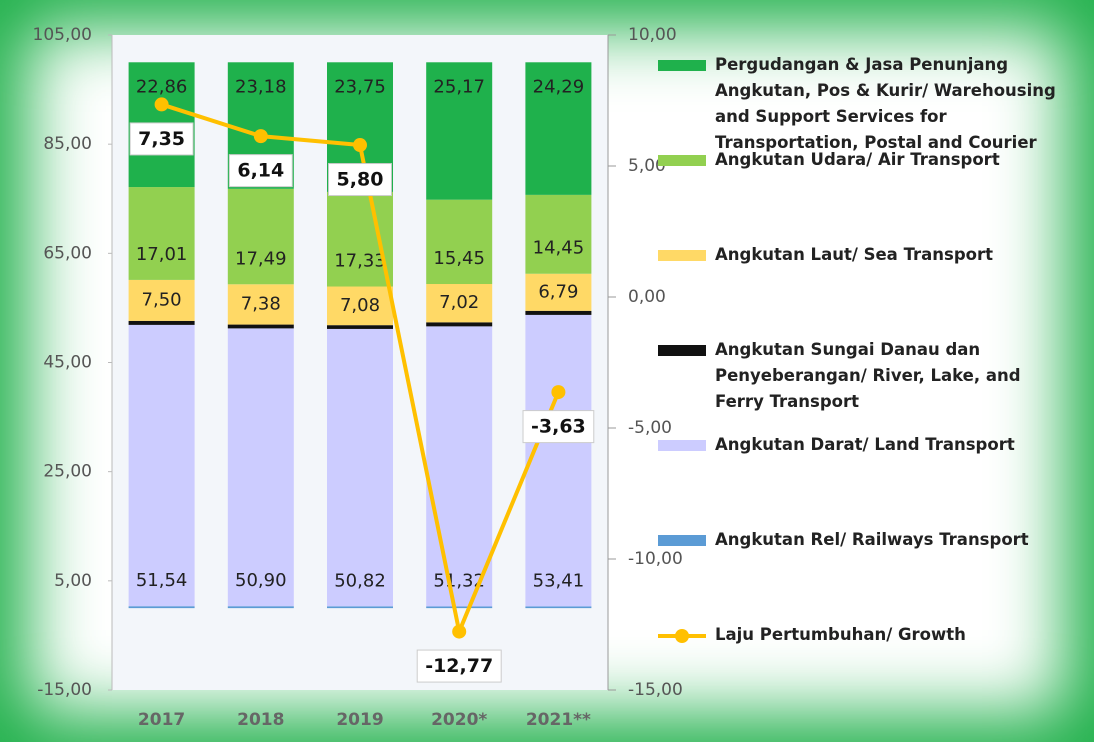 This screenshot has width=1094, height=742. What do you see at coordinates (558, 720) in the screenshot?
I see `x-tick-label: 2021**` at bounding box center [558, 720].